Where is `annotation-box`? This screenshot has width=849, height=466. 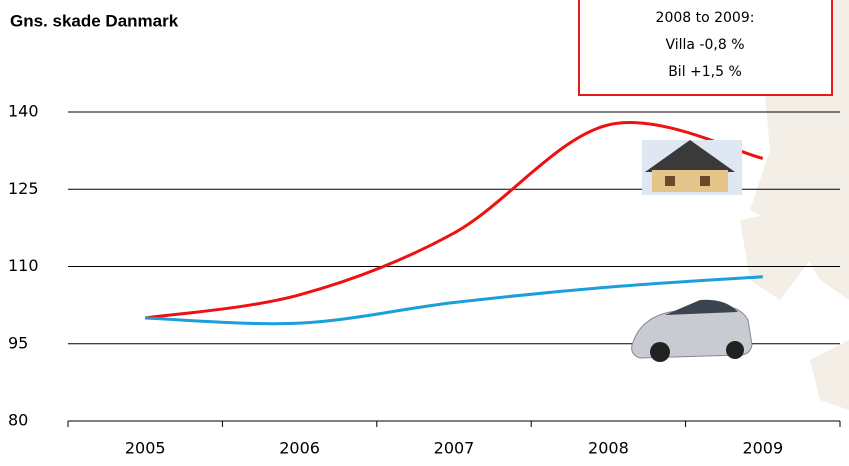 annotation-box is located at coordinates (705, 48).